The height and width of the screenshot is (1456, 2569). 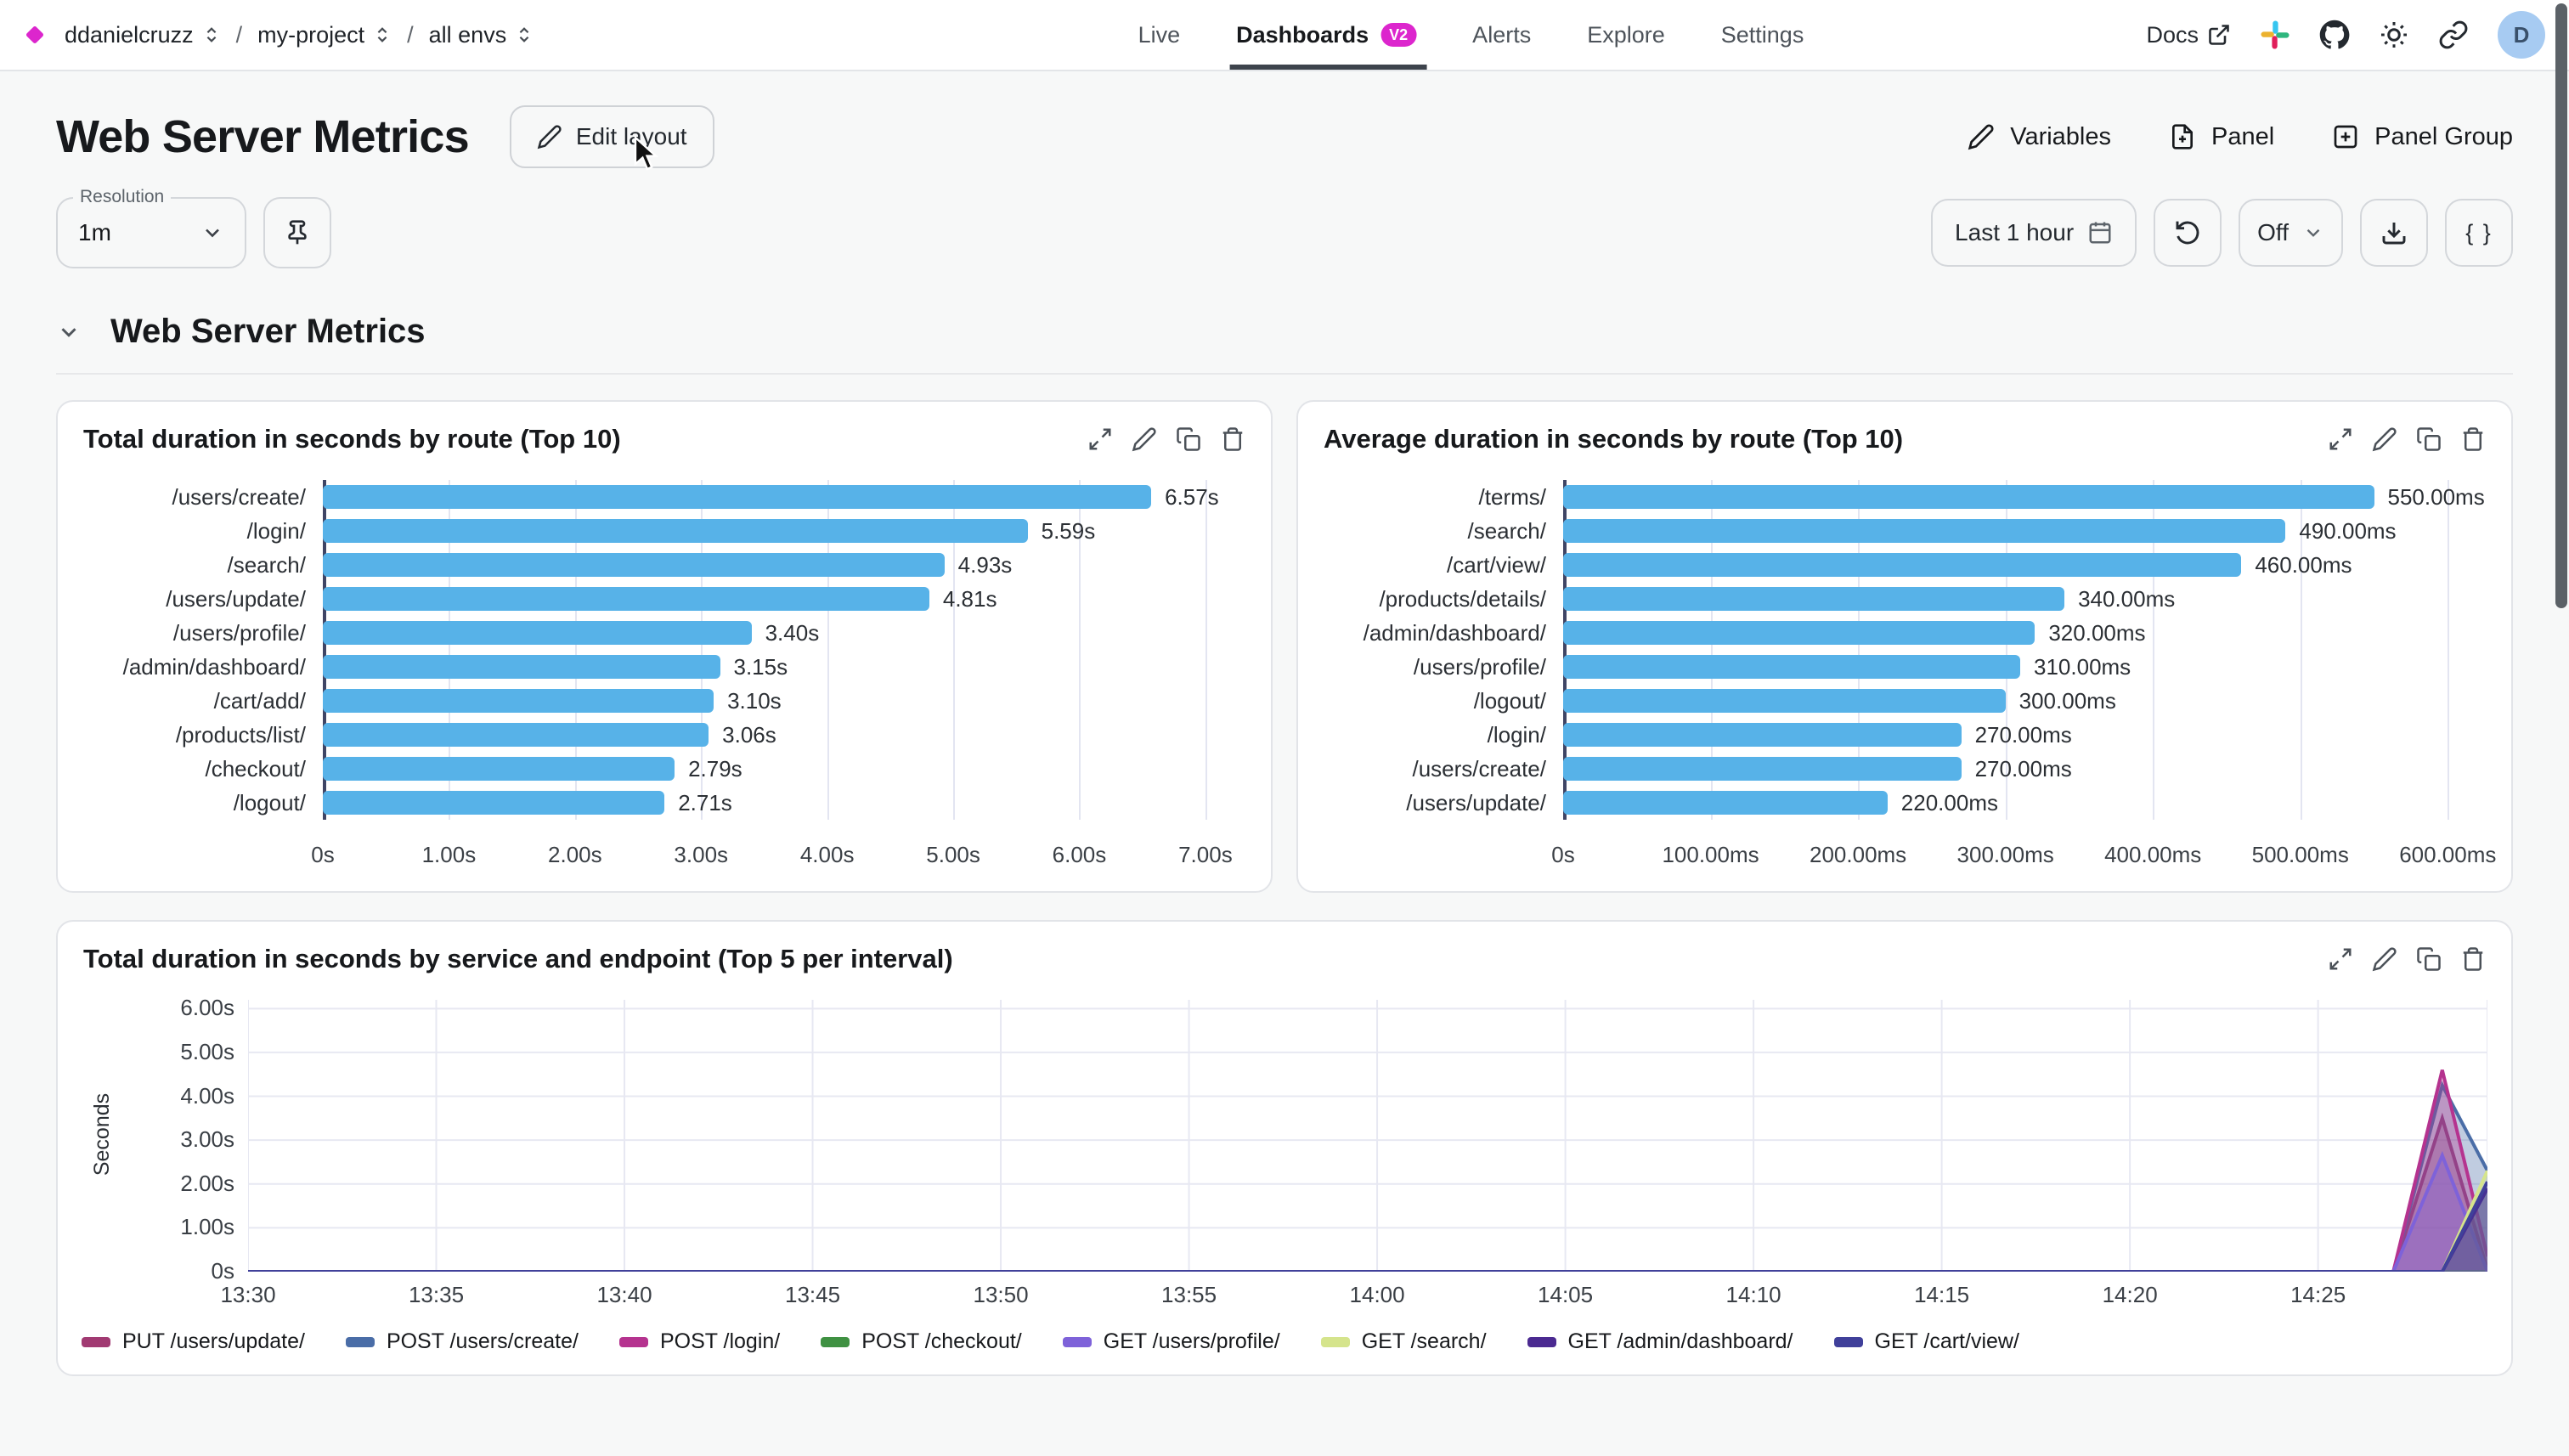 I want to click on breadcrumb-project: my-project, so click(x=325, y=35).